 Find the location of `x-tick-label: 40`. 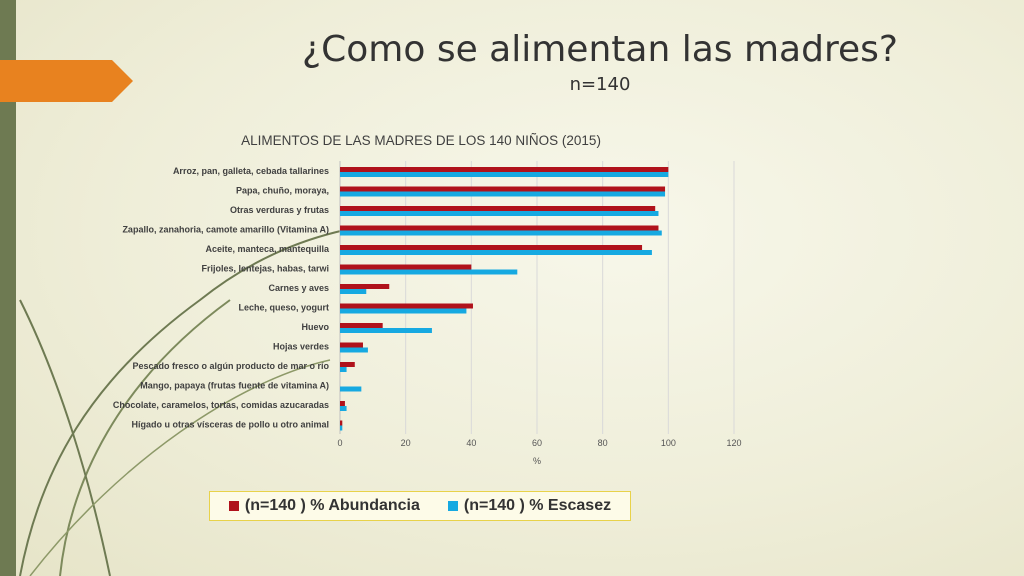

x-tick-label: 40 is located at coordinates (471, 443).